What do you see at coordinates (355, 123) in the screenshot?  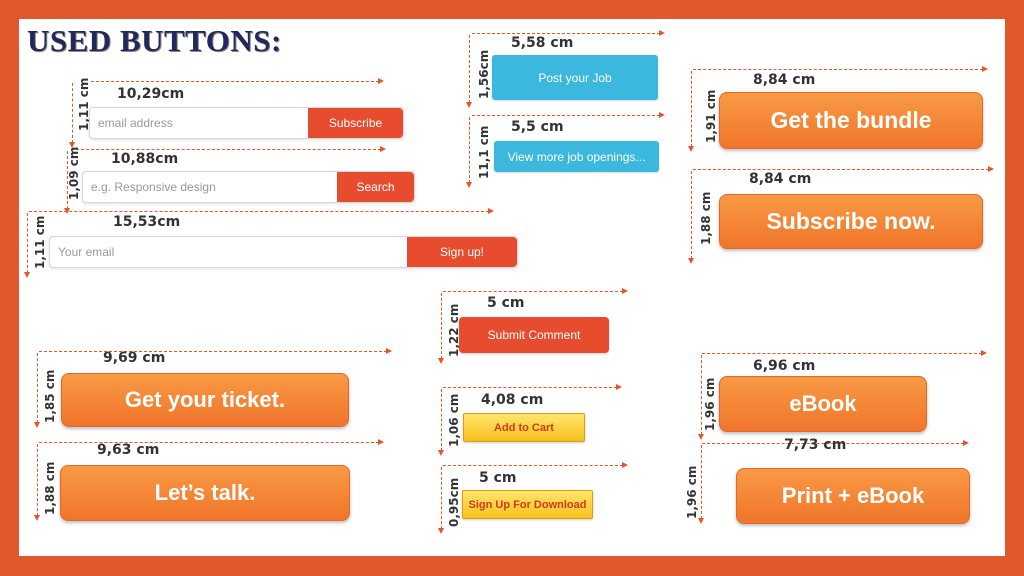 I see `subscribe-button: Subscribe` at bounding box center [355, 123].